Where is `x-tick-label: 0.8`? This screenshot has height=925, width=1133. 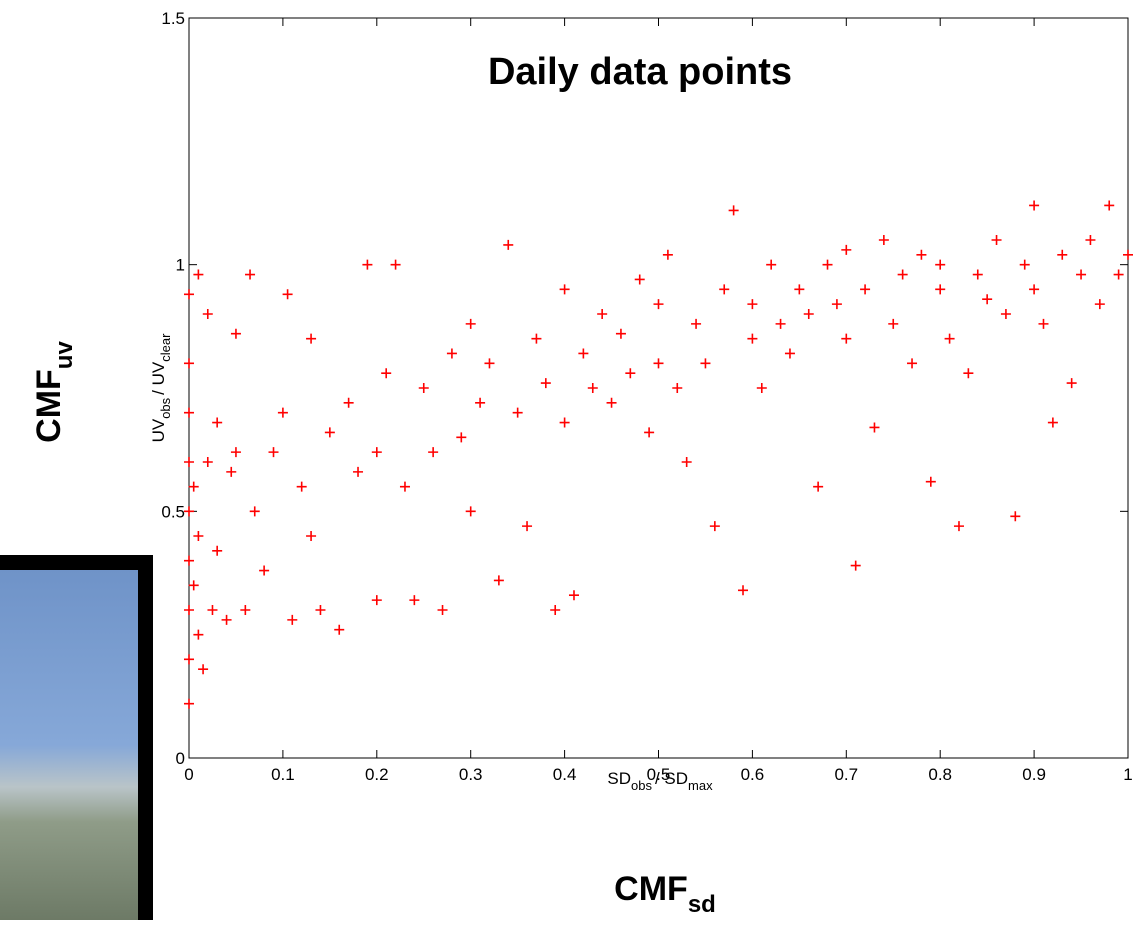
x-tick-label: 0.8 is located at coordinates (940, 774).